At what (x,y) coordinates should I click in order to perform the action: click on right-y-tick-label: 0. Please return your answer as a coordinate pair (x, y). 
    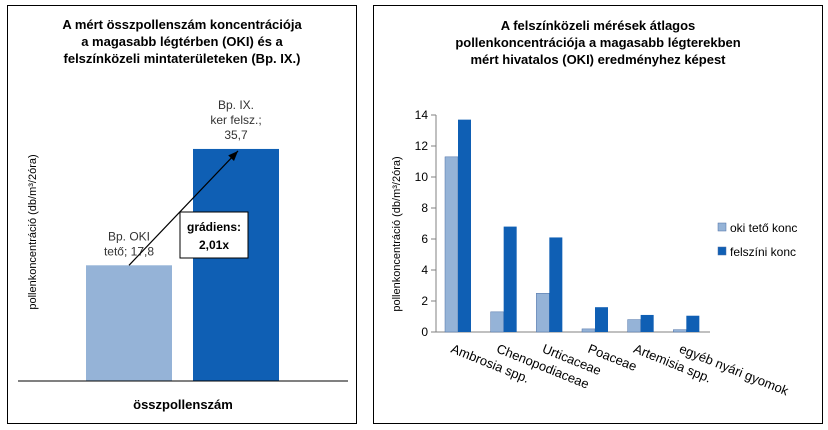
    Looking at the image, I should click on (424, 332).